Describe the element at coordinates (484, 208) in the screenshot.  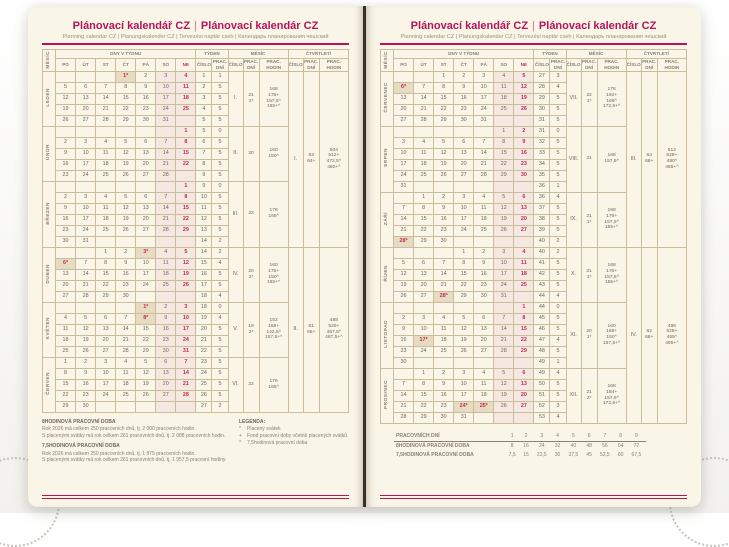
I see `day-cell: 11` at that location.